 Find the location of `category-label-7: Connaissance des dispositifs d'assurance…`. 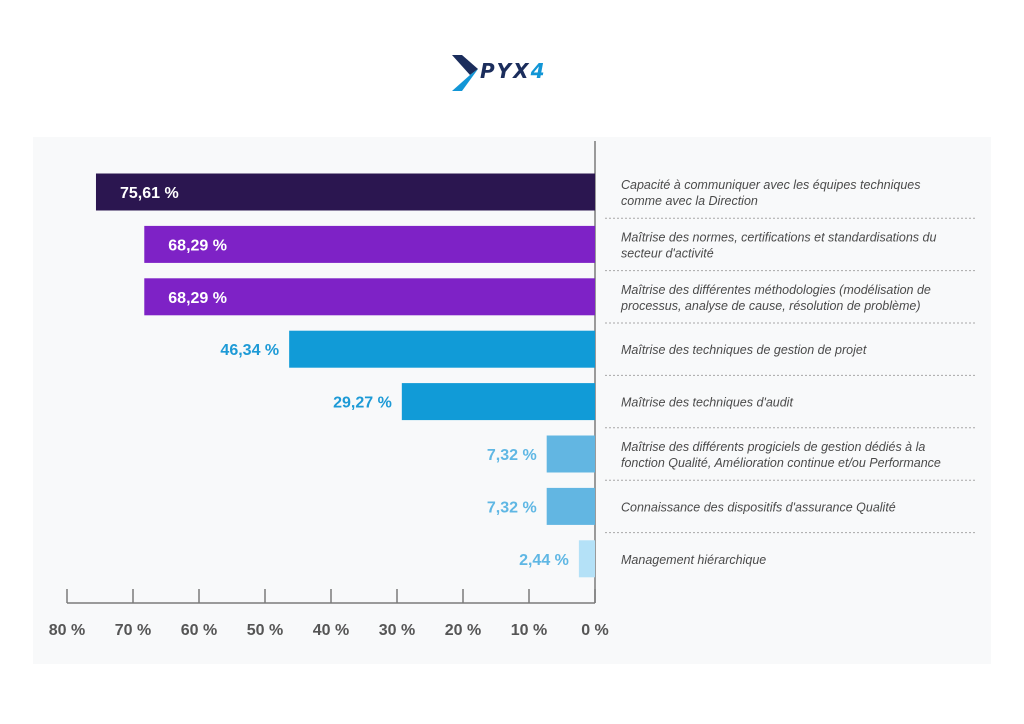

category-label-7: Connaissance des dispositifs d'assurance… is located at coordinates (758, 507).